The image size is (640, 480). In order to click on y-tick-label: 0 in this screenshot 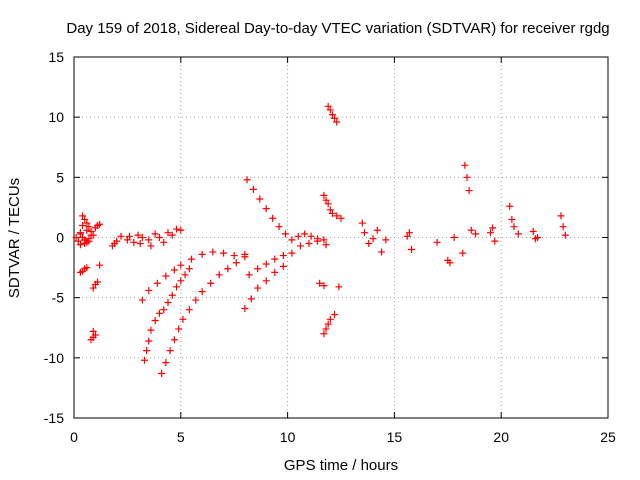, I will do `click(60, 238)`.